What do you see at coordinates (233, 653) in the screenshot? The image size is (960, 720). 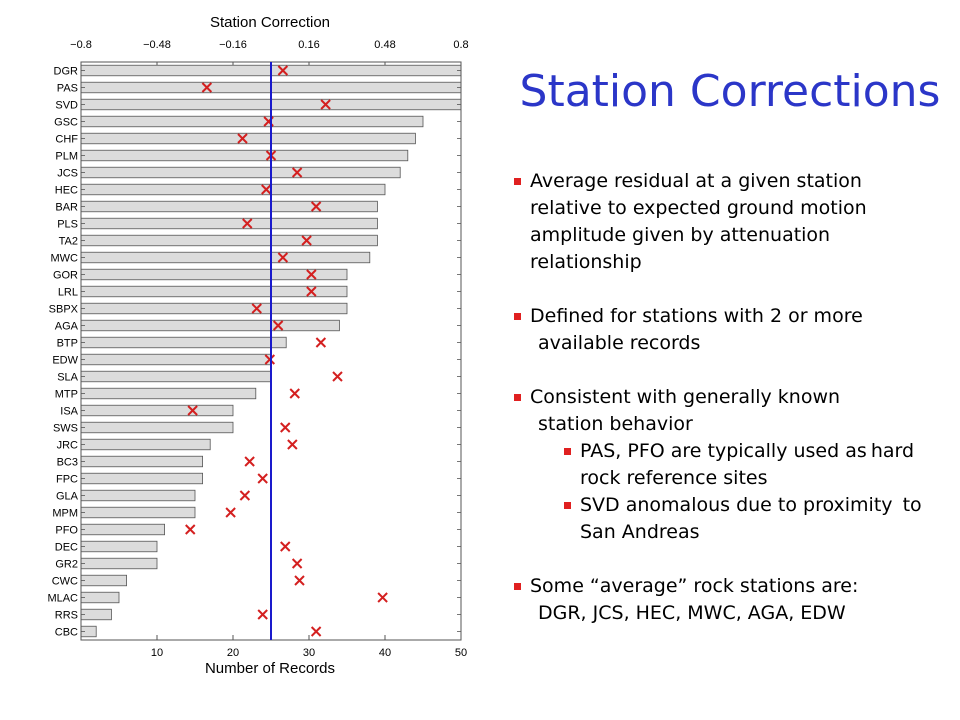 I see `bottom-tick-label: 20` at bounding box center [233, 653].